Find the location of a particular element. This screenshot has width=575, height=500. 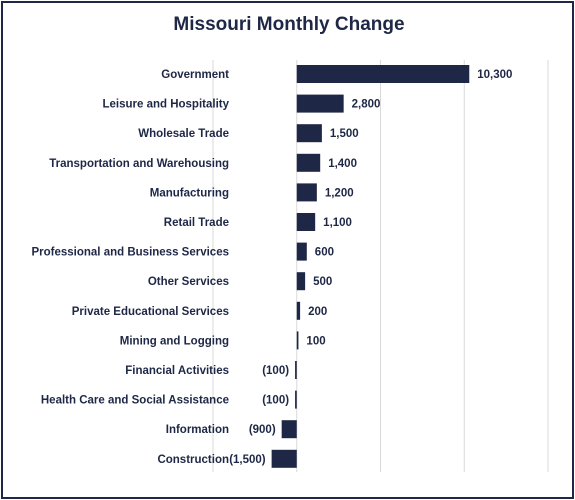

category-label: Leisure and Hospitality is located at coordinates (165, 105).